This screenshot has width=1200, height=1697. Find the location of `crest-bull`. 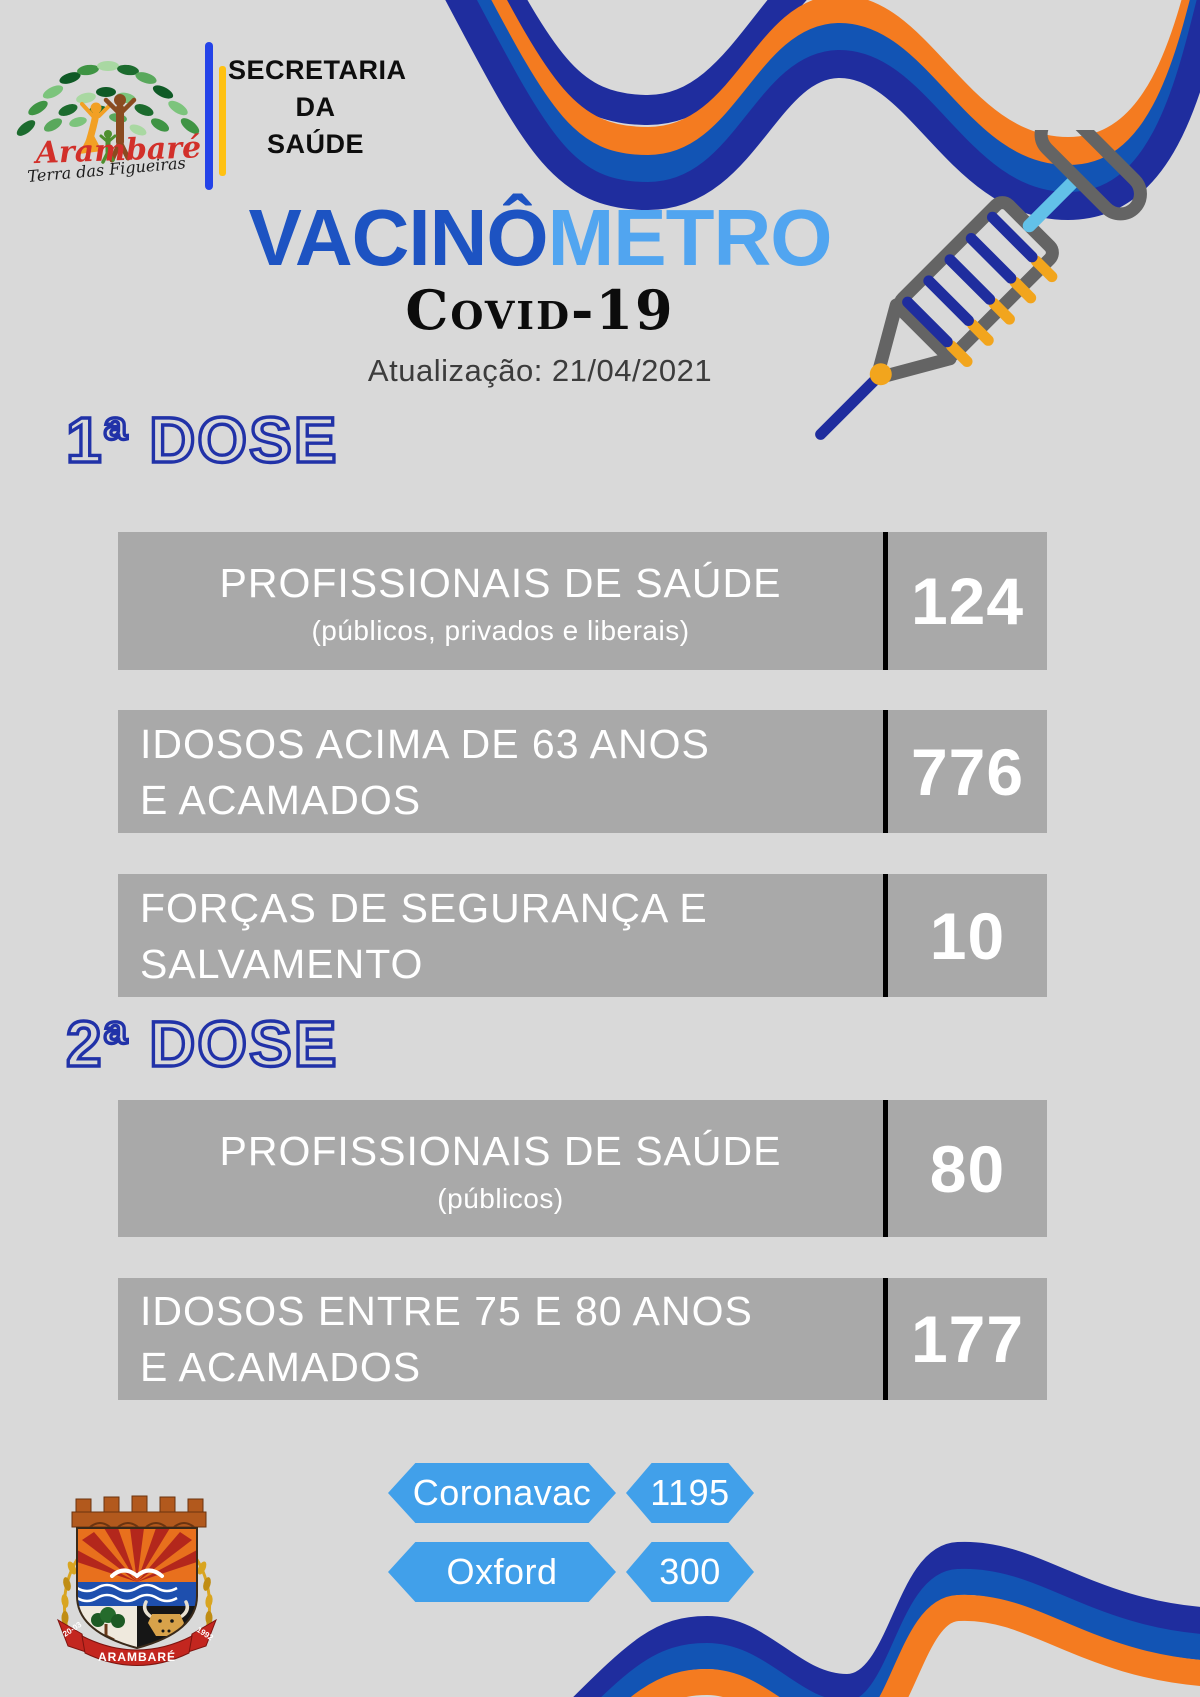

crest-bull is located at coordinates (166, 1618).